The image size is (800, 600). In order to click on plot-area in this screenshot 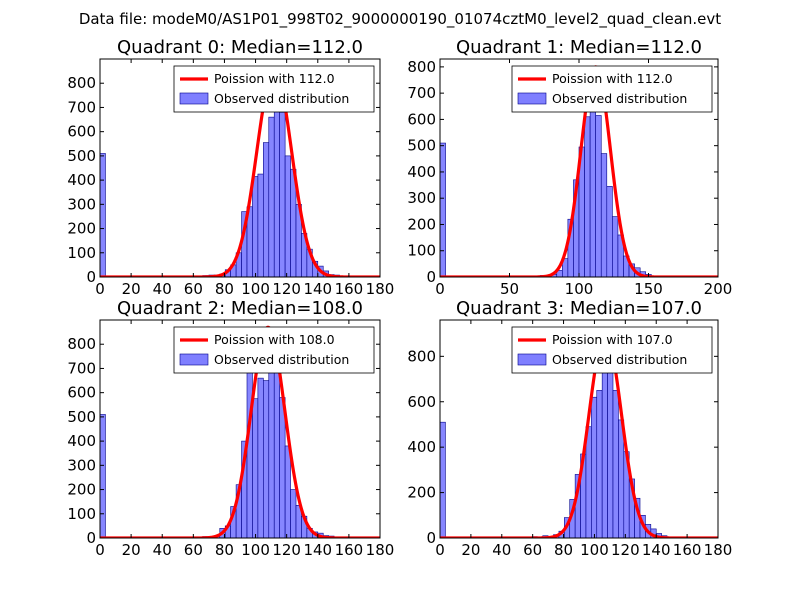, I will do `click(579, 171)`.